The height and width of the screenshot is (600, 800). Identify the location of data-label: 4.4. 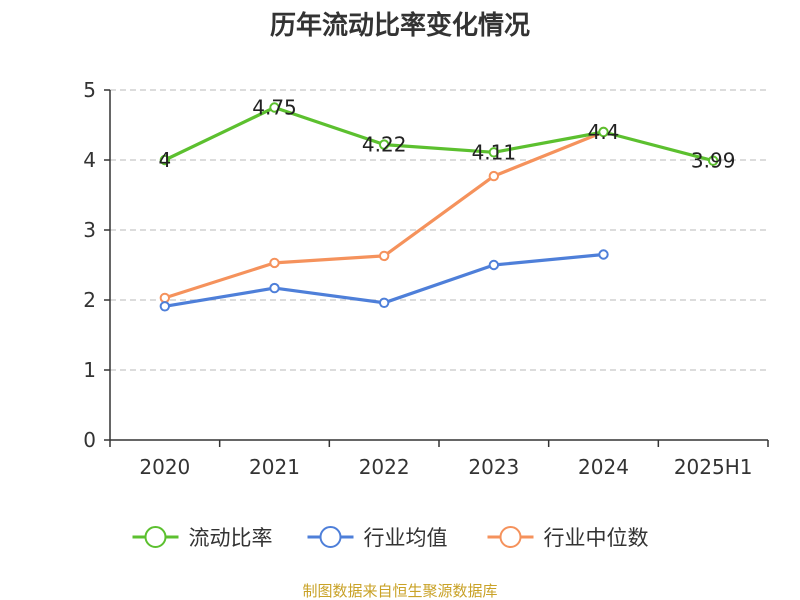
(604, 132).